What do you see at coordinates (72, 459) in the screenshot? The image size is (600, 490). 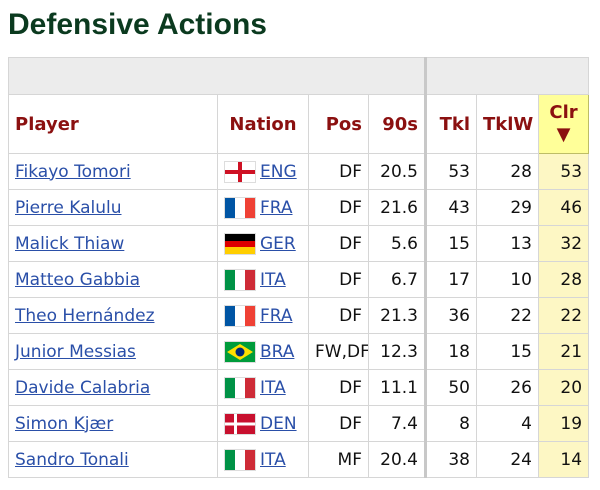 I see `player-link: Sandro Tonali` at bounding box center [72, 459].